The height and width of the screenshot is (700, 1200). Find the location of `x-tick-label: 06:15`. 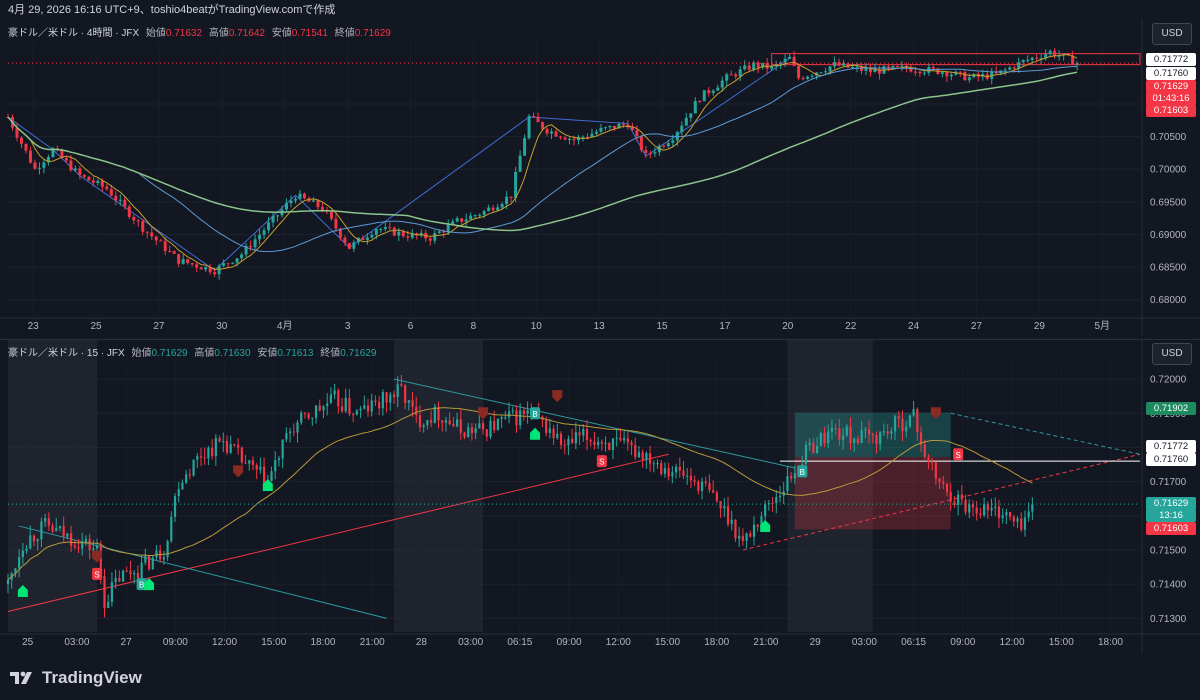

x-tick-label: 06:15 is located at coordinates (913, 642).